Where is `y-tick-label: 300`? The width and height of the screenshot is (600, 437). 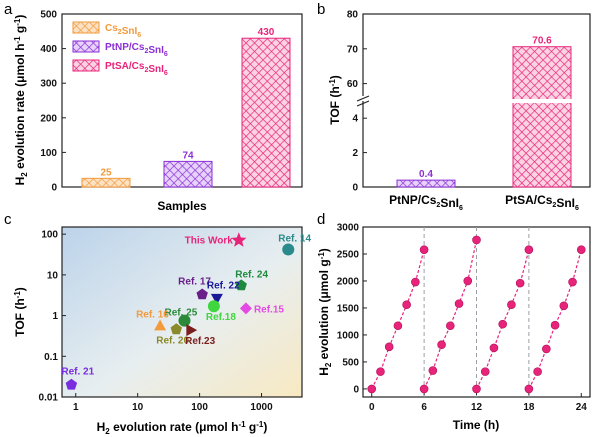
y-tick-label: 300 is located at coordinates (48, 84).